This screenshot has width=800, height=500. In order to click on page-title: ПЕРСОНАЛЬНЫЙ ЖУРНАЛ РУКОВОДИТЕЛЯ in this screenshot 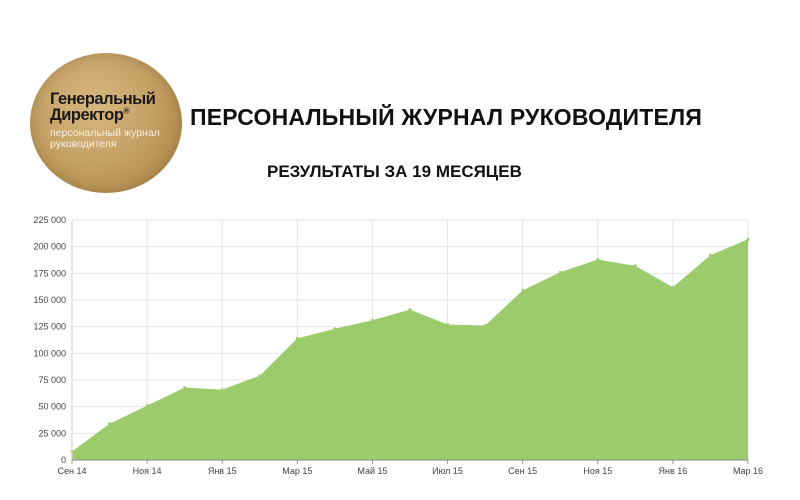, I will do `click(446, 117)`.